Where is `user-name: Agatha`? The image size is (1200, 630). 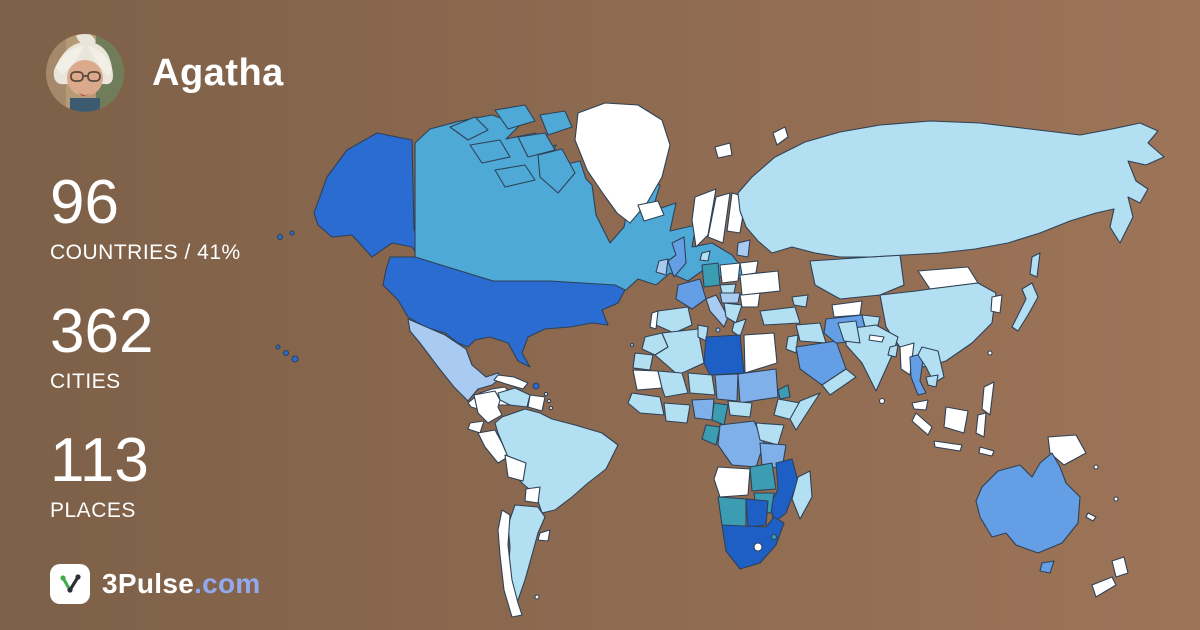
user-name: Agatha is located at coordinates (218, 72).